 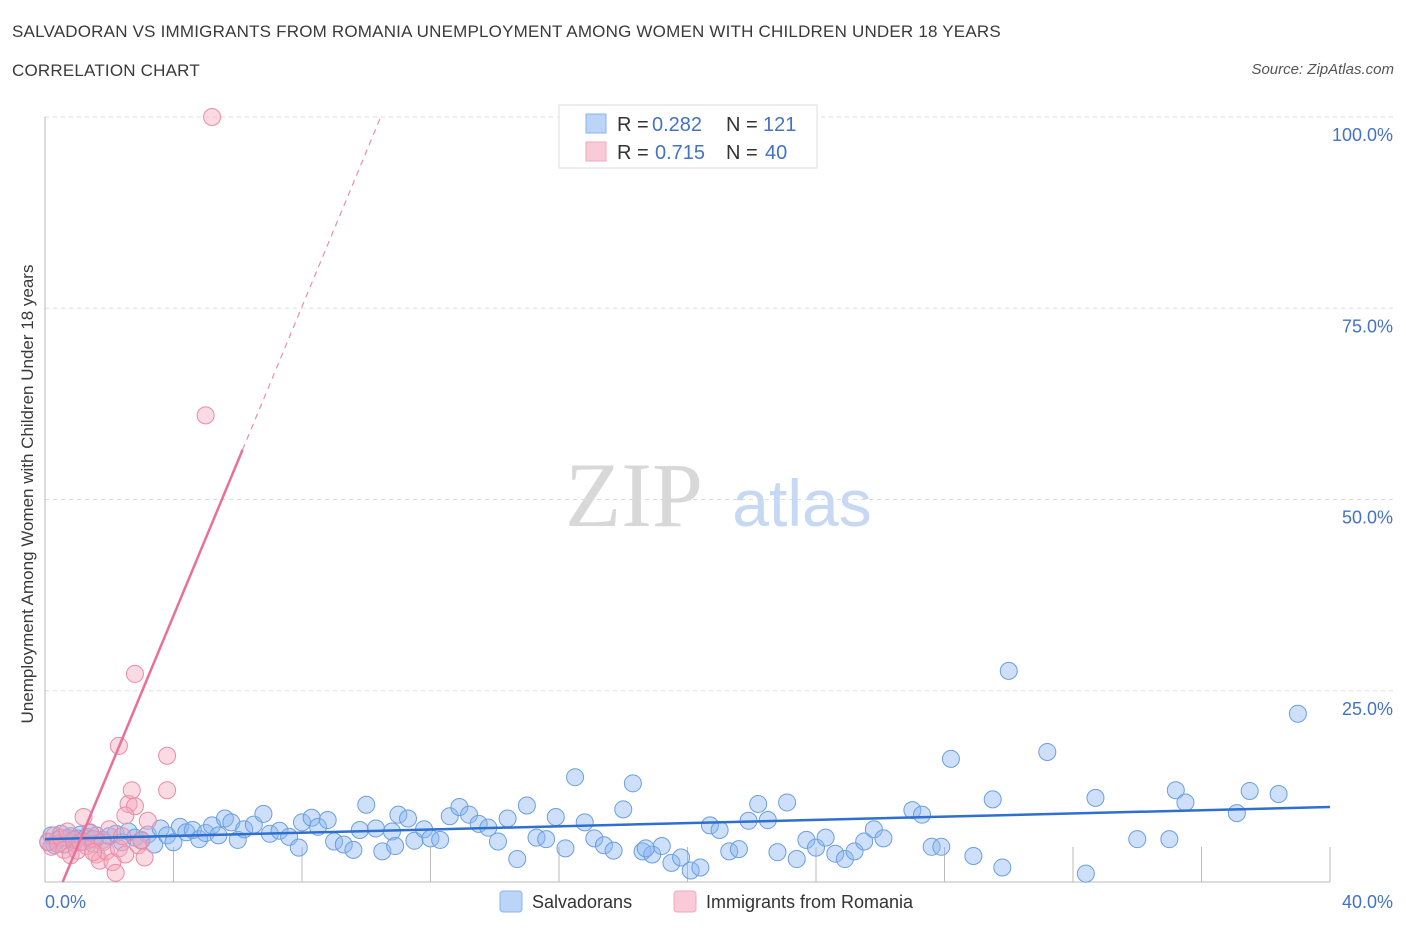 I want to click on trend-line-romania, so click(x=152, y=666).